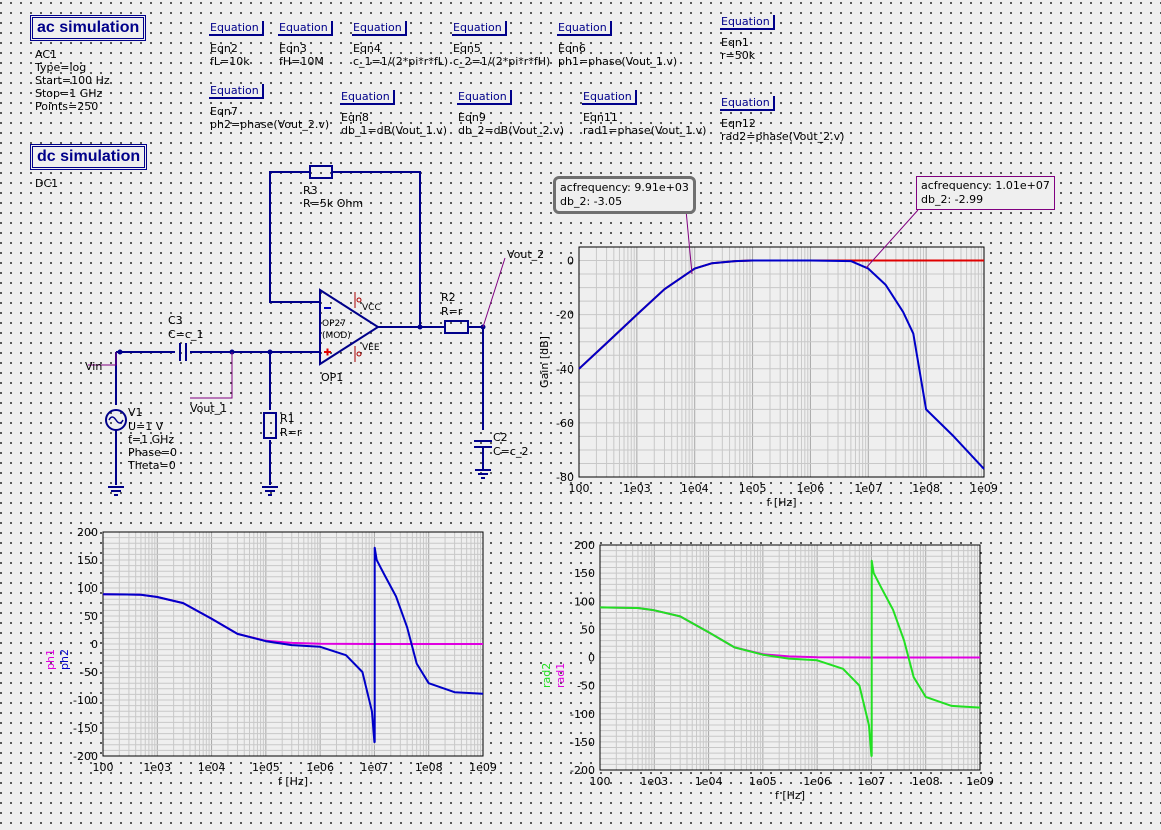  I want to click on vout2-leader, so click(494, 292).